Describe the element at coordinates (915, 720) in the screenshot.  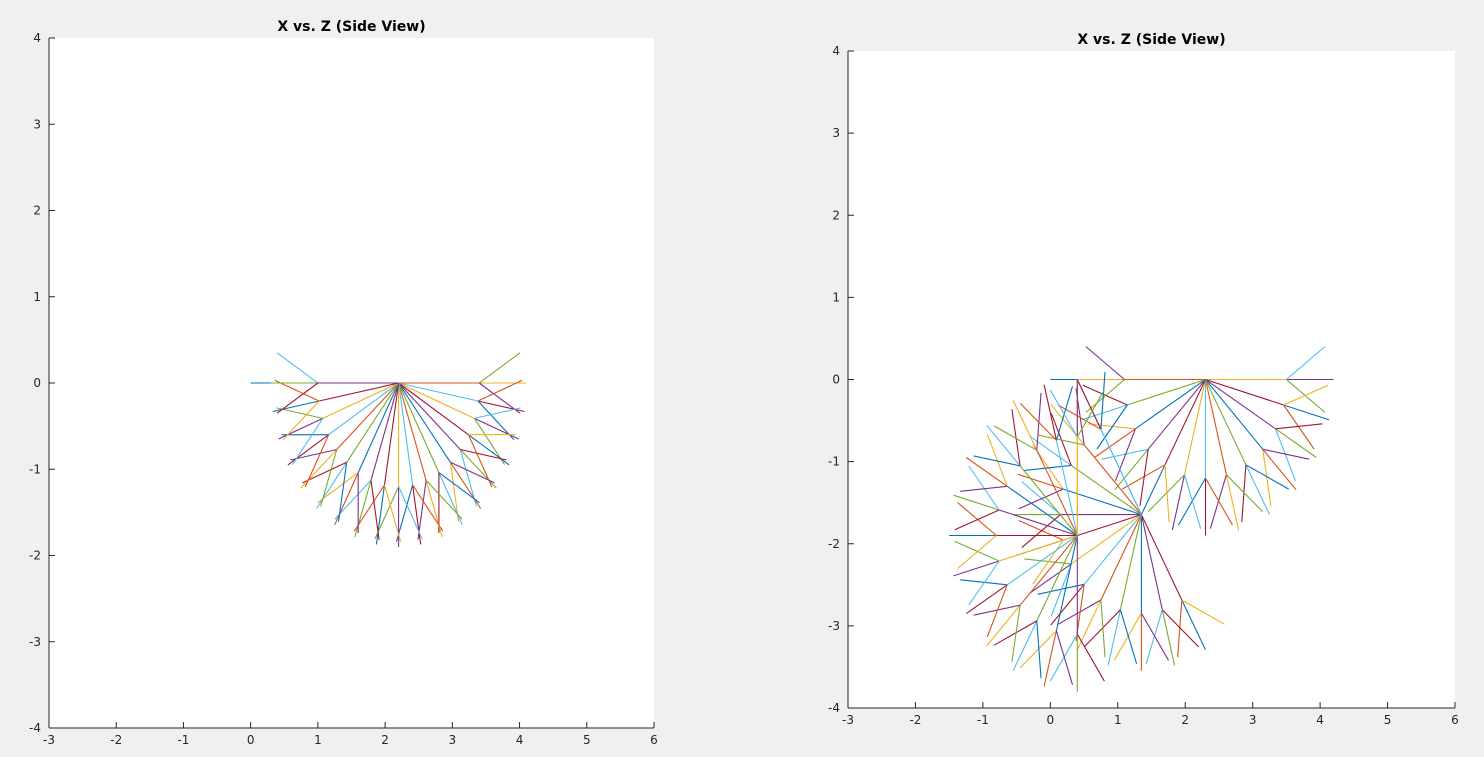
I see `right-x-tick-label: -2` at that location.